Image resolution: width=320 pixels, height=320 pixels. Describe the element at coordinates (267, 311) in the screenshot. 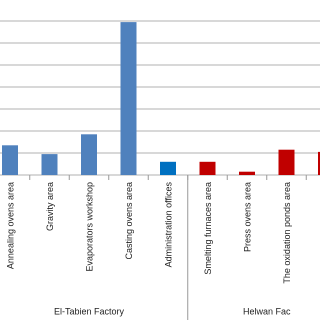

I see `group-label: Helwan Fac` at that location.